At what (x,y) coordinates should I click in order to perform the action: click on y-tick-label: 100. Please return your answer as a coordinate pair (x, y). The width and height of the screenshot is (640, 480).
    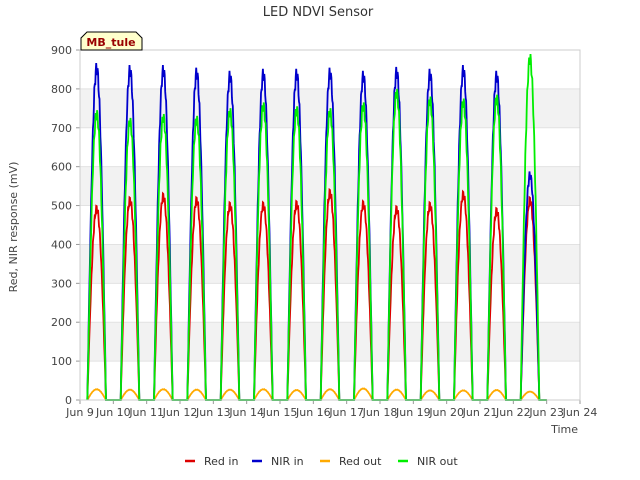
    Looking at the image, I should click on (61, 361).